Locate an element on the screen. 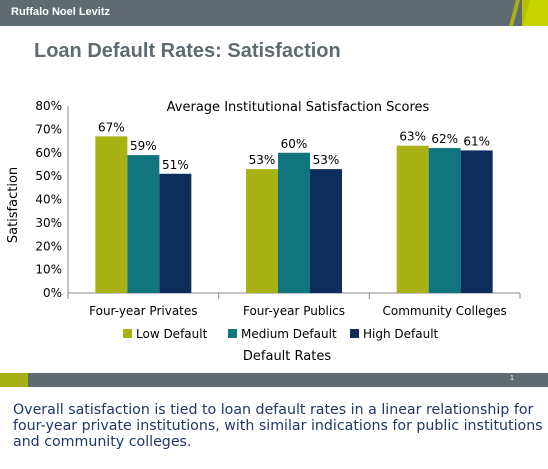  header-bar is located at coordinates (274, 13).